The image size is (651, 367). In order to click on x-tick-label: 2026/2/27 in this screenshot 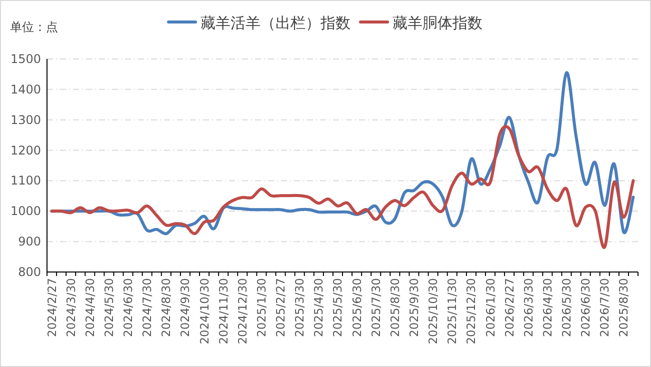, I will do `click(509, 307)`.